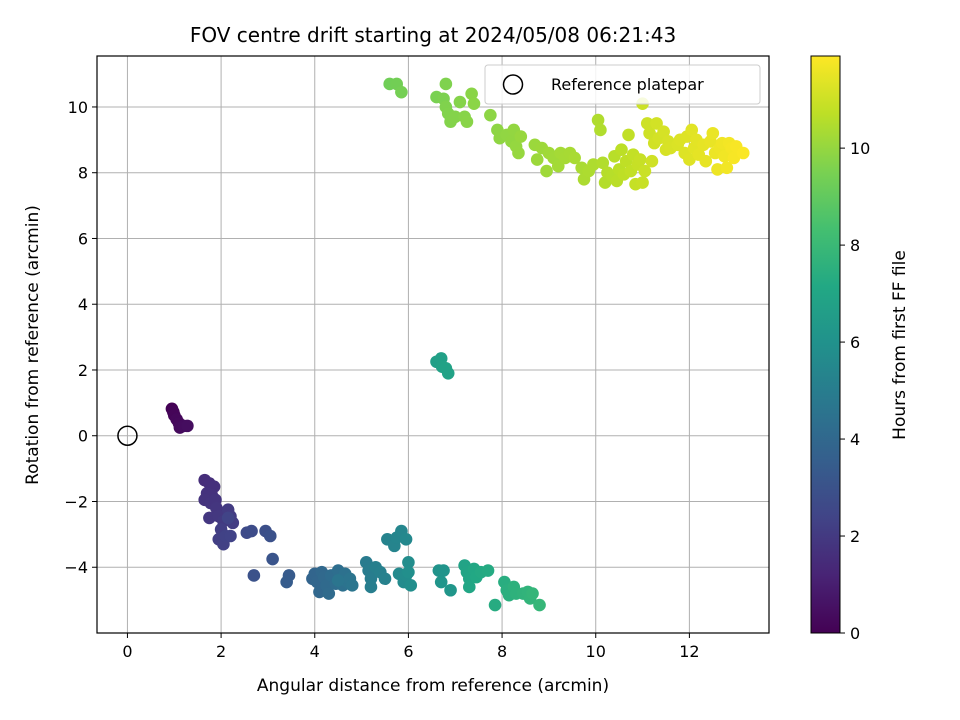 The image size is (960, 720). Describe the element at coordinates (76, 567) in the screenshot. I see `y-tick-label: −4` at that location.